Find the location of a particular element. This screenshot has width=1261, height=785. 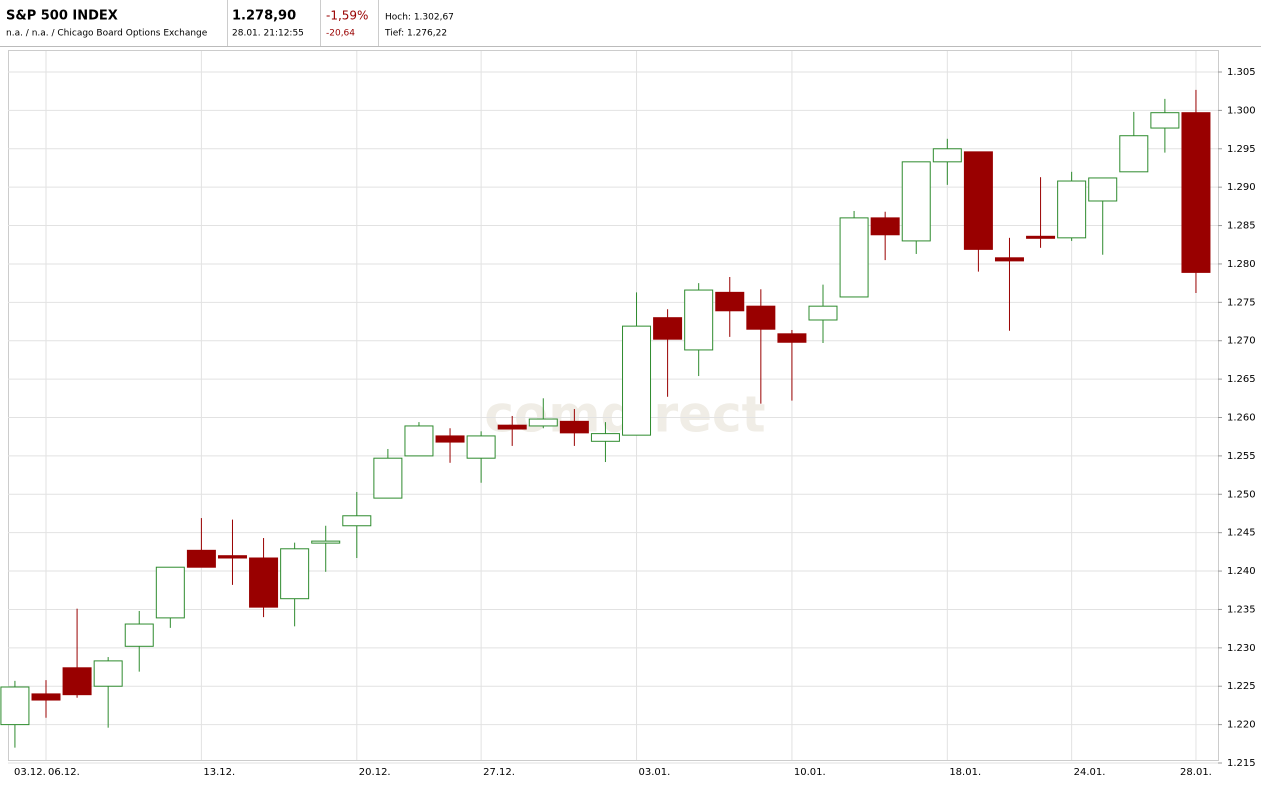

y-tick-label: 1.300 is located at coordinates (1241, 110).